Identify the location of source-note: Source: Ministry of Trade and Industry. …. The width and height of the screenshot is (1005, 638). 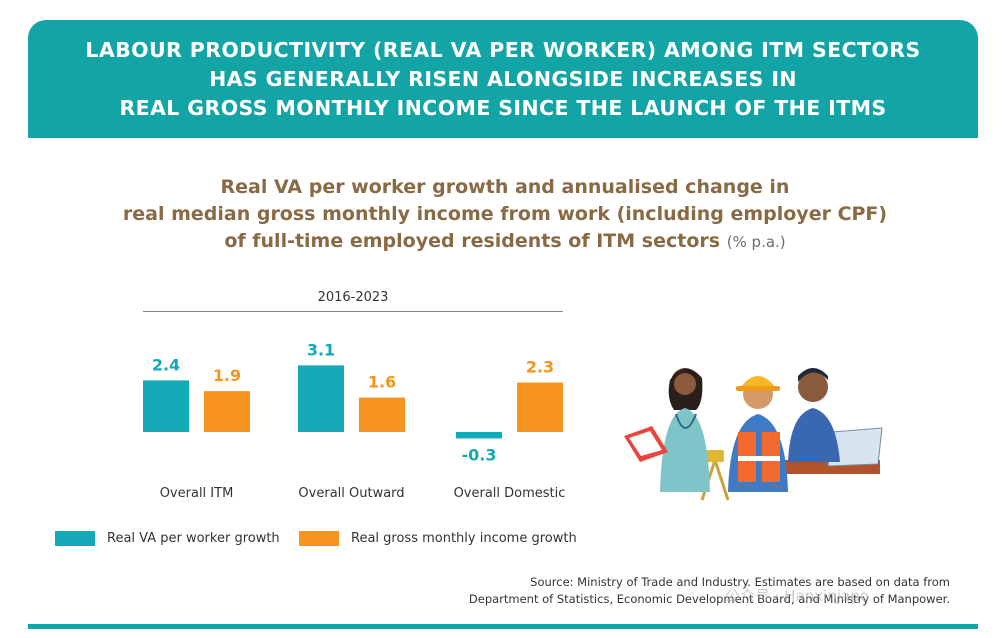
(709, 591).